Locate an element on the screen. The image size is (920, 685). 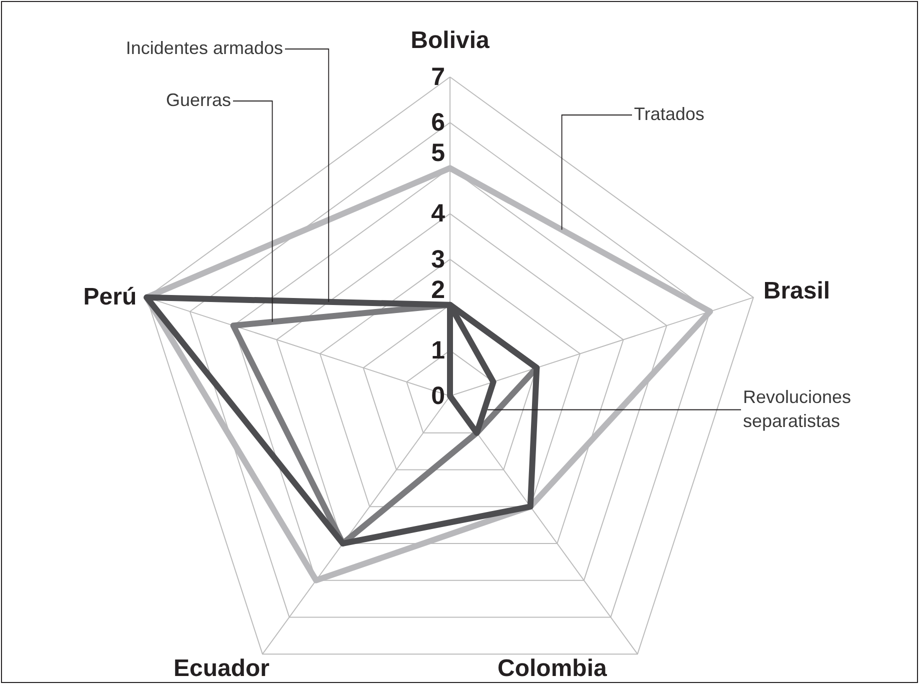
spoke-label: Brasil is located at coordinates (796, 290).